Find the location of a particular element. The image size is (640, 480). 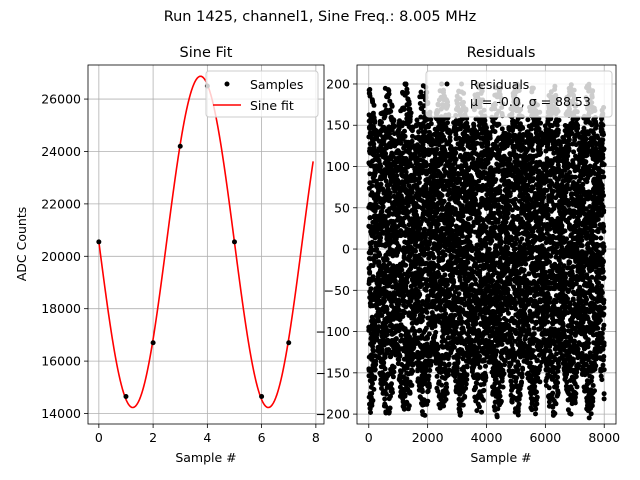

legend-sine-fit-label: Sine fit is located at coordinates (272, 105).